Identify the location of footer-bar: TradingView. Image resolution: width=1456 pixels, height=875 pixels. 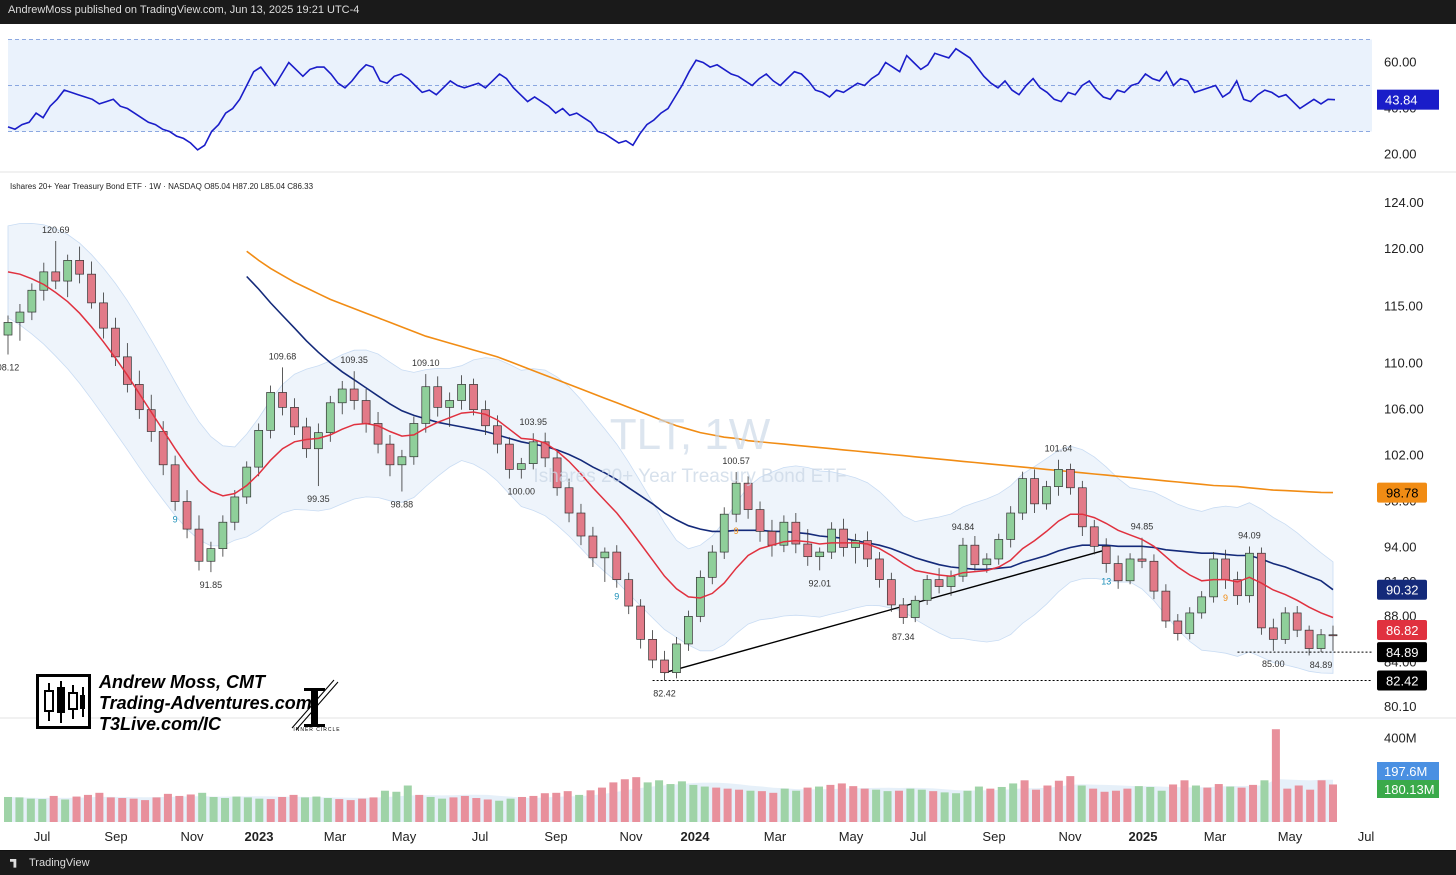
(728, 863).